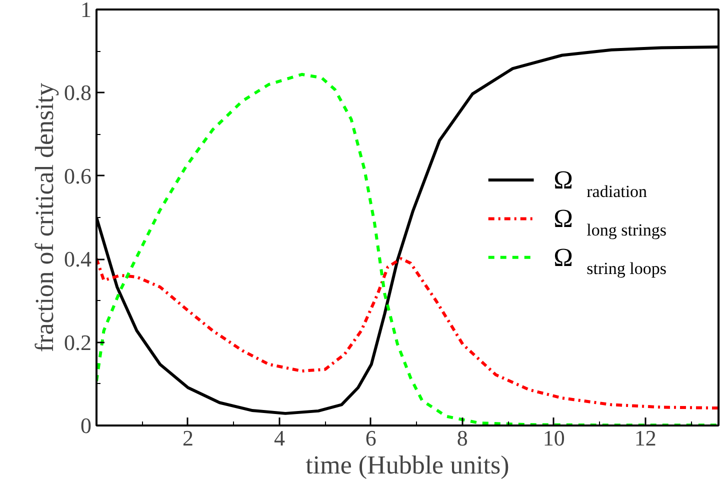  What do you see at coordinates (86, 11) in the screenshot?
I see `y-tick-label: 1` at bounding box center [86, 11].